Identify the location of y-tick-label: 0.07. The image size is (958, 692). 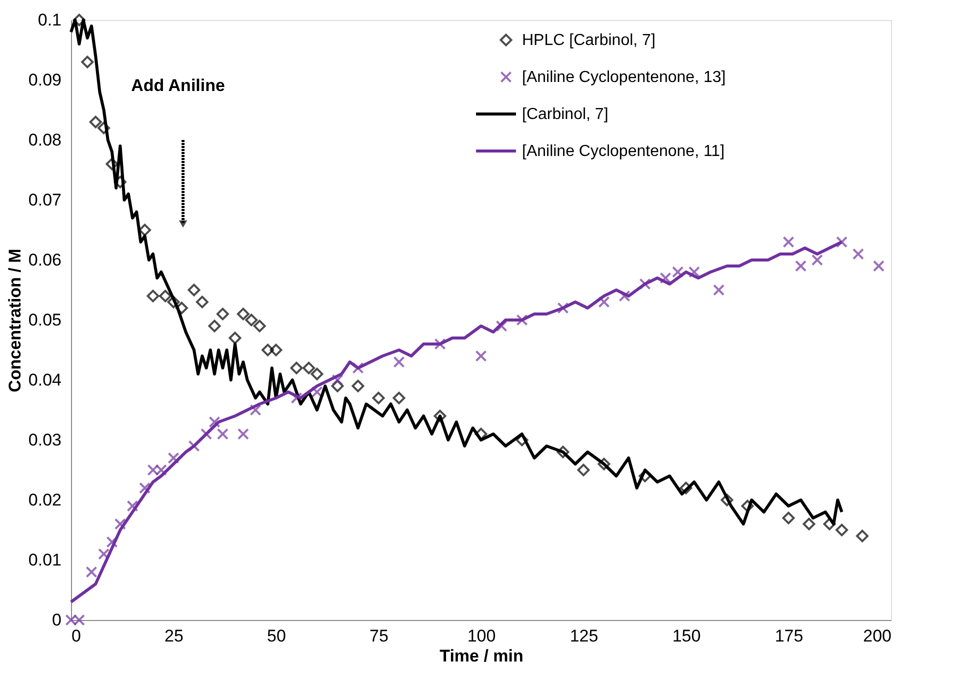
(45, 200).